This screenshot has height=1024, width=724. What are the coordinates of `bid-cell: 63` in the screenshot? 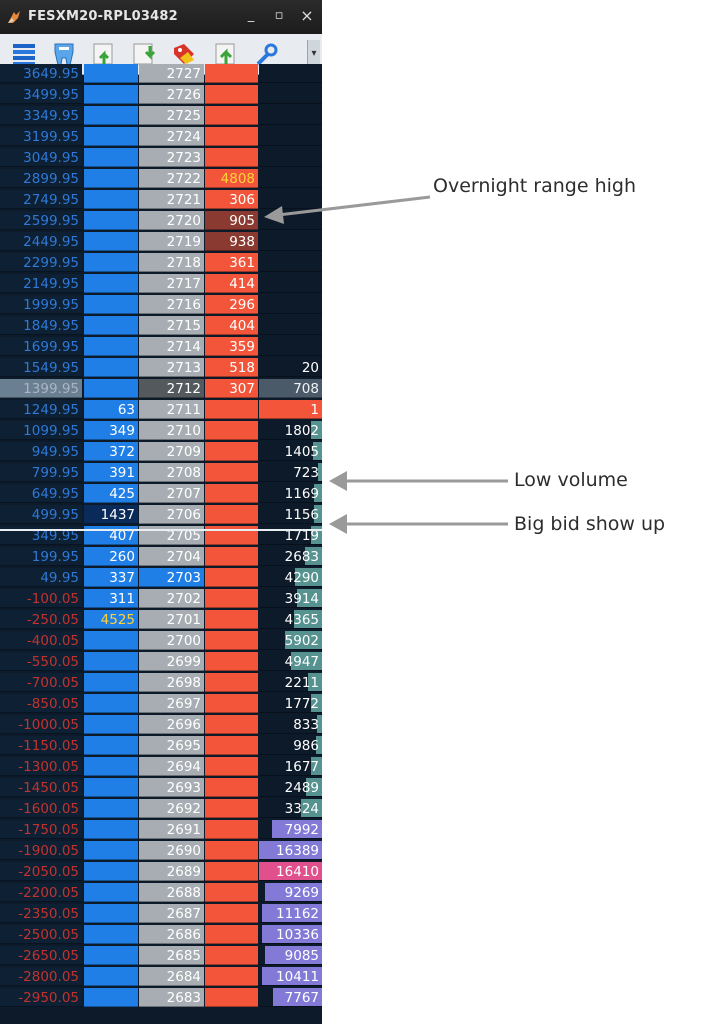 It's located at (111, 409).